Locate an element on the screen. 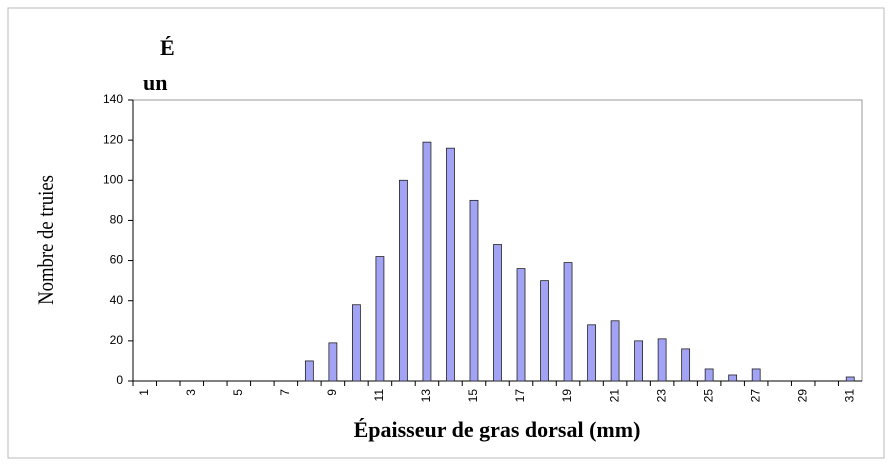 This screenshot has width=893, height=466. x-tick-label: 11 is located at coordinates (379, 395).